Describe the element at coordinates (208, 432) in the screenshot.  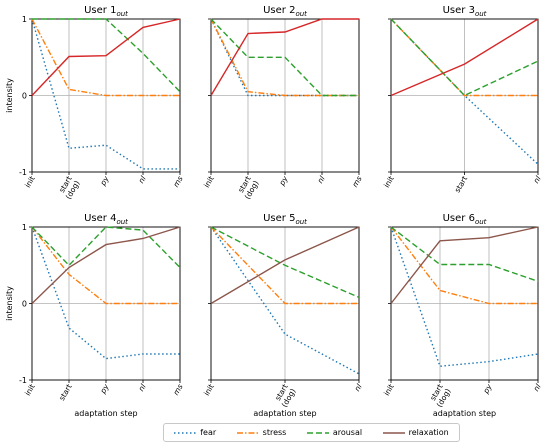
I see `legend-label: fear` at that location.